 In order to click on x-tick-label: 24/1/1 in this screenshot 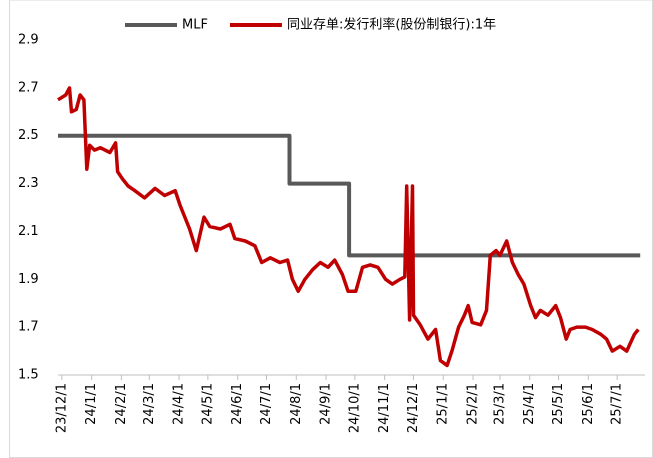, I will do `click(91, 404)`.